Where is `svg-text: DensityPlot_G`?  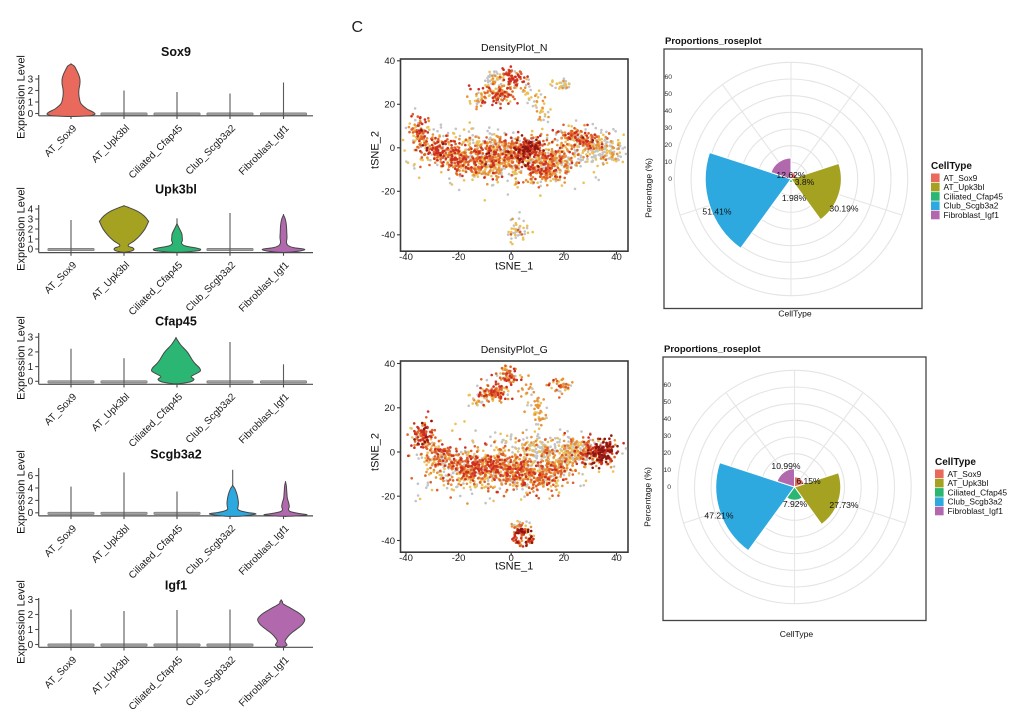
svg-text: DensityPlot_G is located at coordinates (514, 350).